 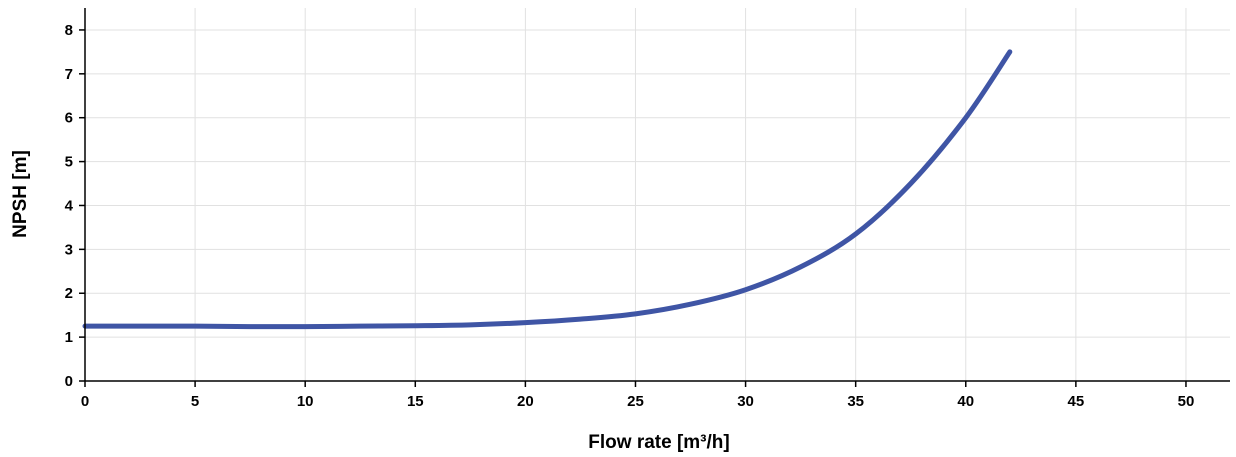 What do you see at coordinates (69, 118) in the screenshot?
I see `y-tick-label: 6` at bounding box center [69, 118].